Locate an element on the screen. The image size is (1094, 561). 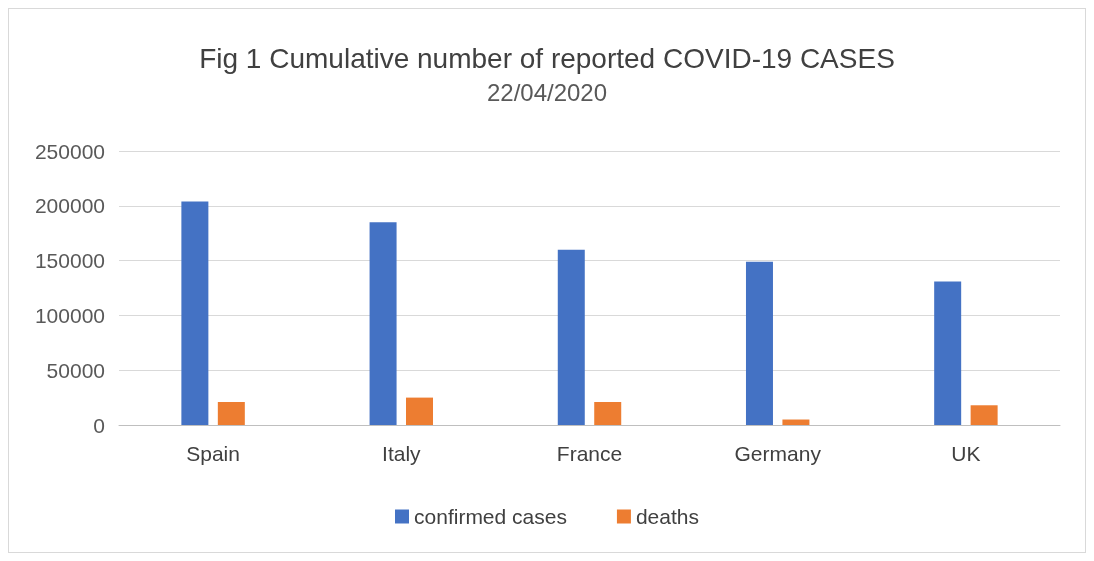
x-tick-label: UK is located at coordinates (966, 453).